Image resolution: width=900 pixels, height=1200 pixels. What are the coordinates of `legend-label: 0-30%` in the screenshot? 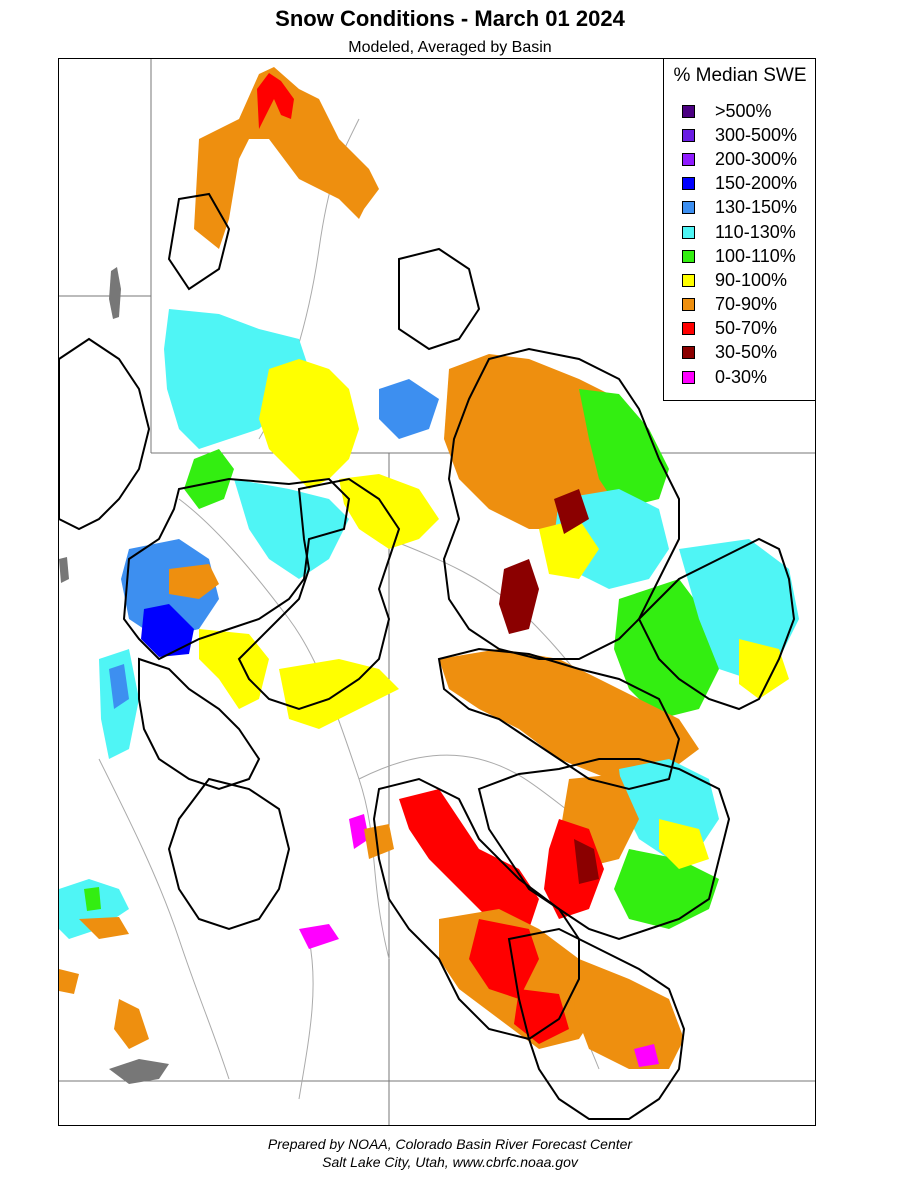 It's located at (741, 376).